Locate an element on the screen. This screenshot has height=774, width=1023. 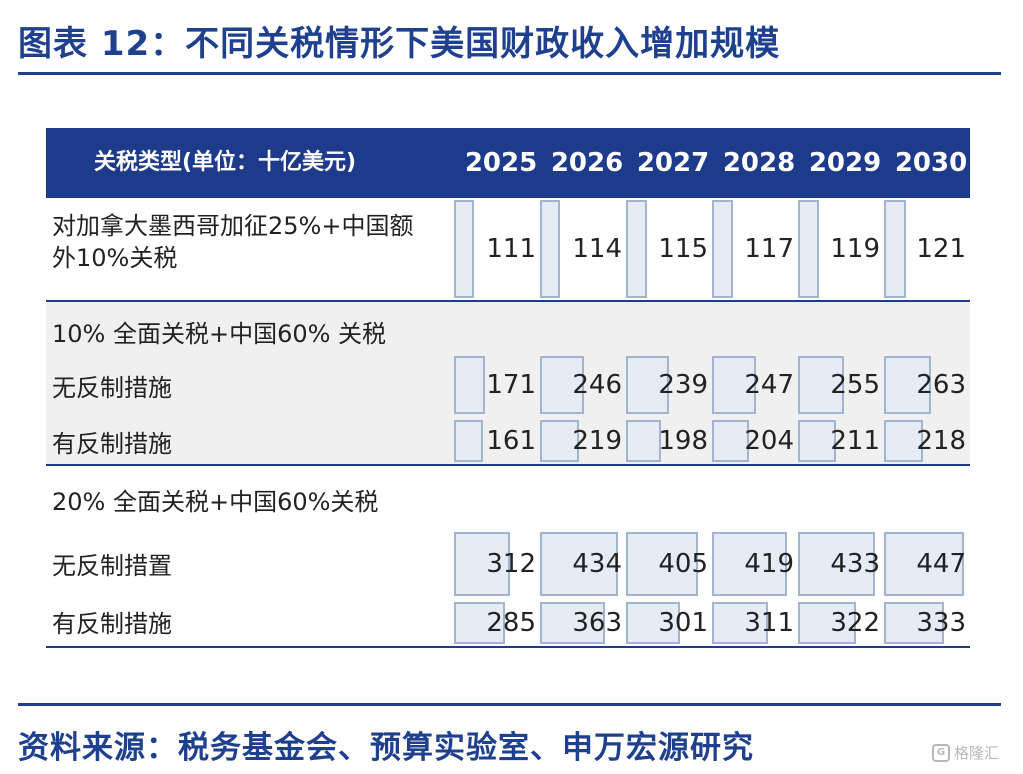
value-label: 219 is located at coordinates (597, 441).